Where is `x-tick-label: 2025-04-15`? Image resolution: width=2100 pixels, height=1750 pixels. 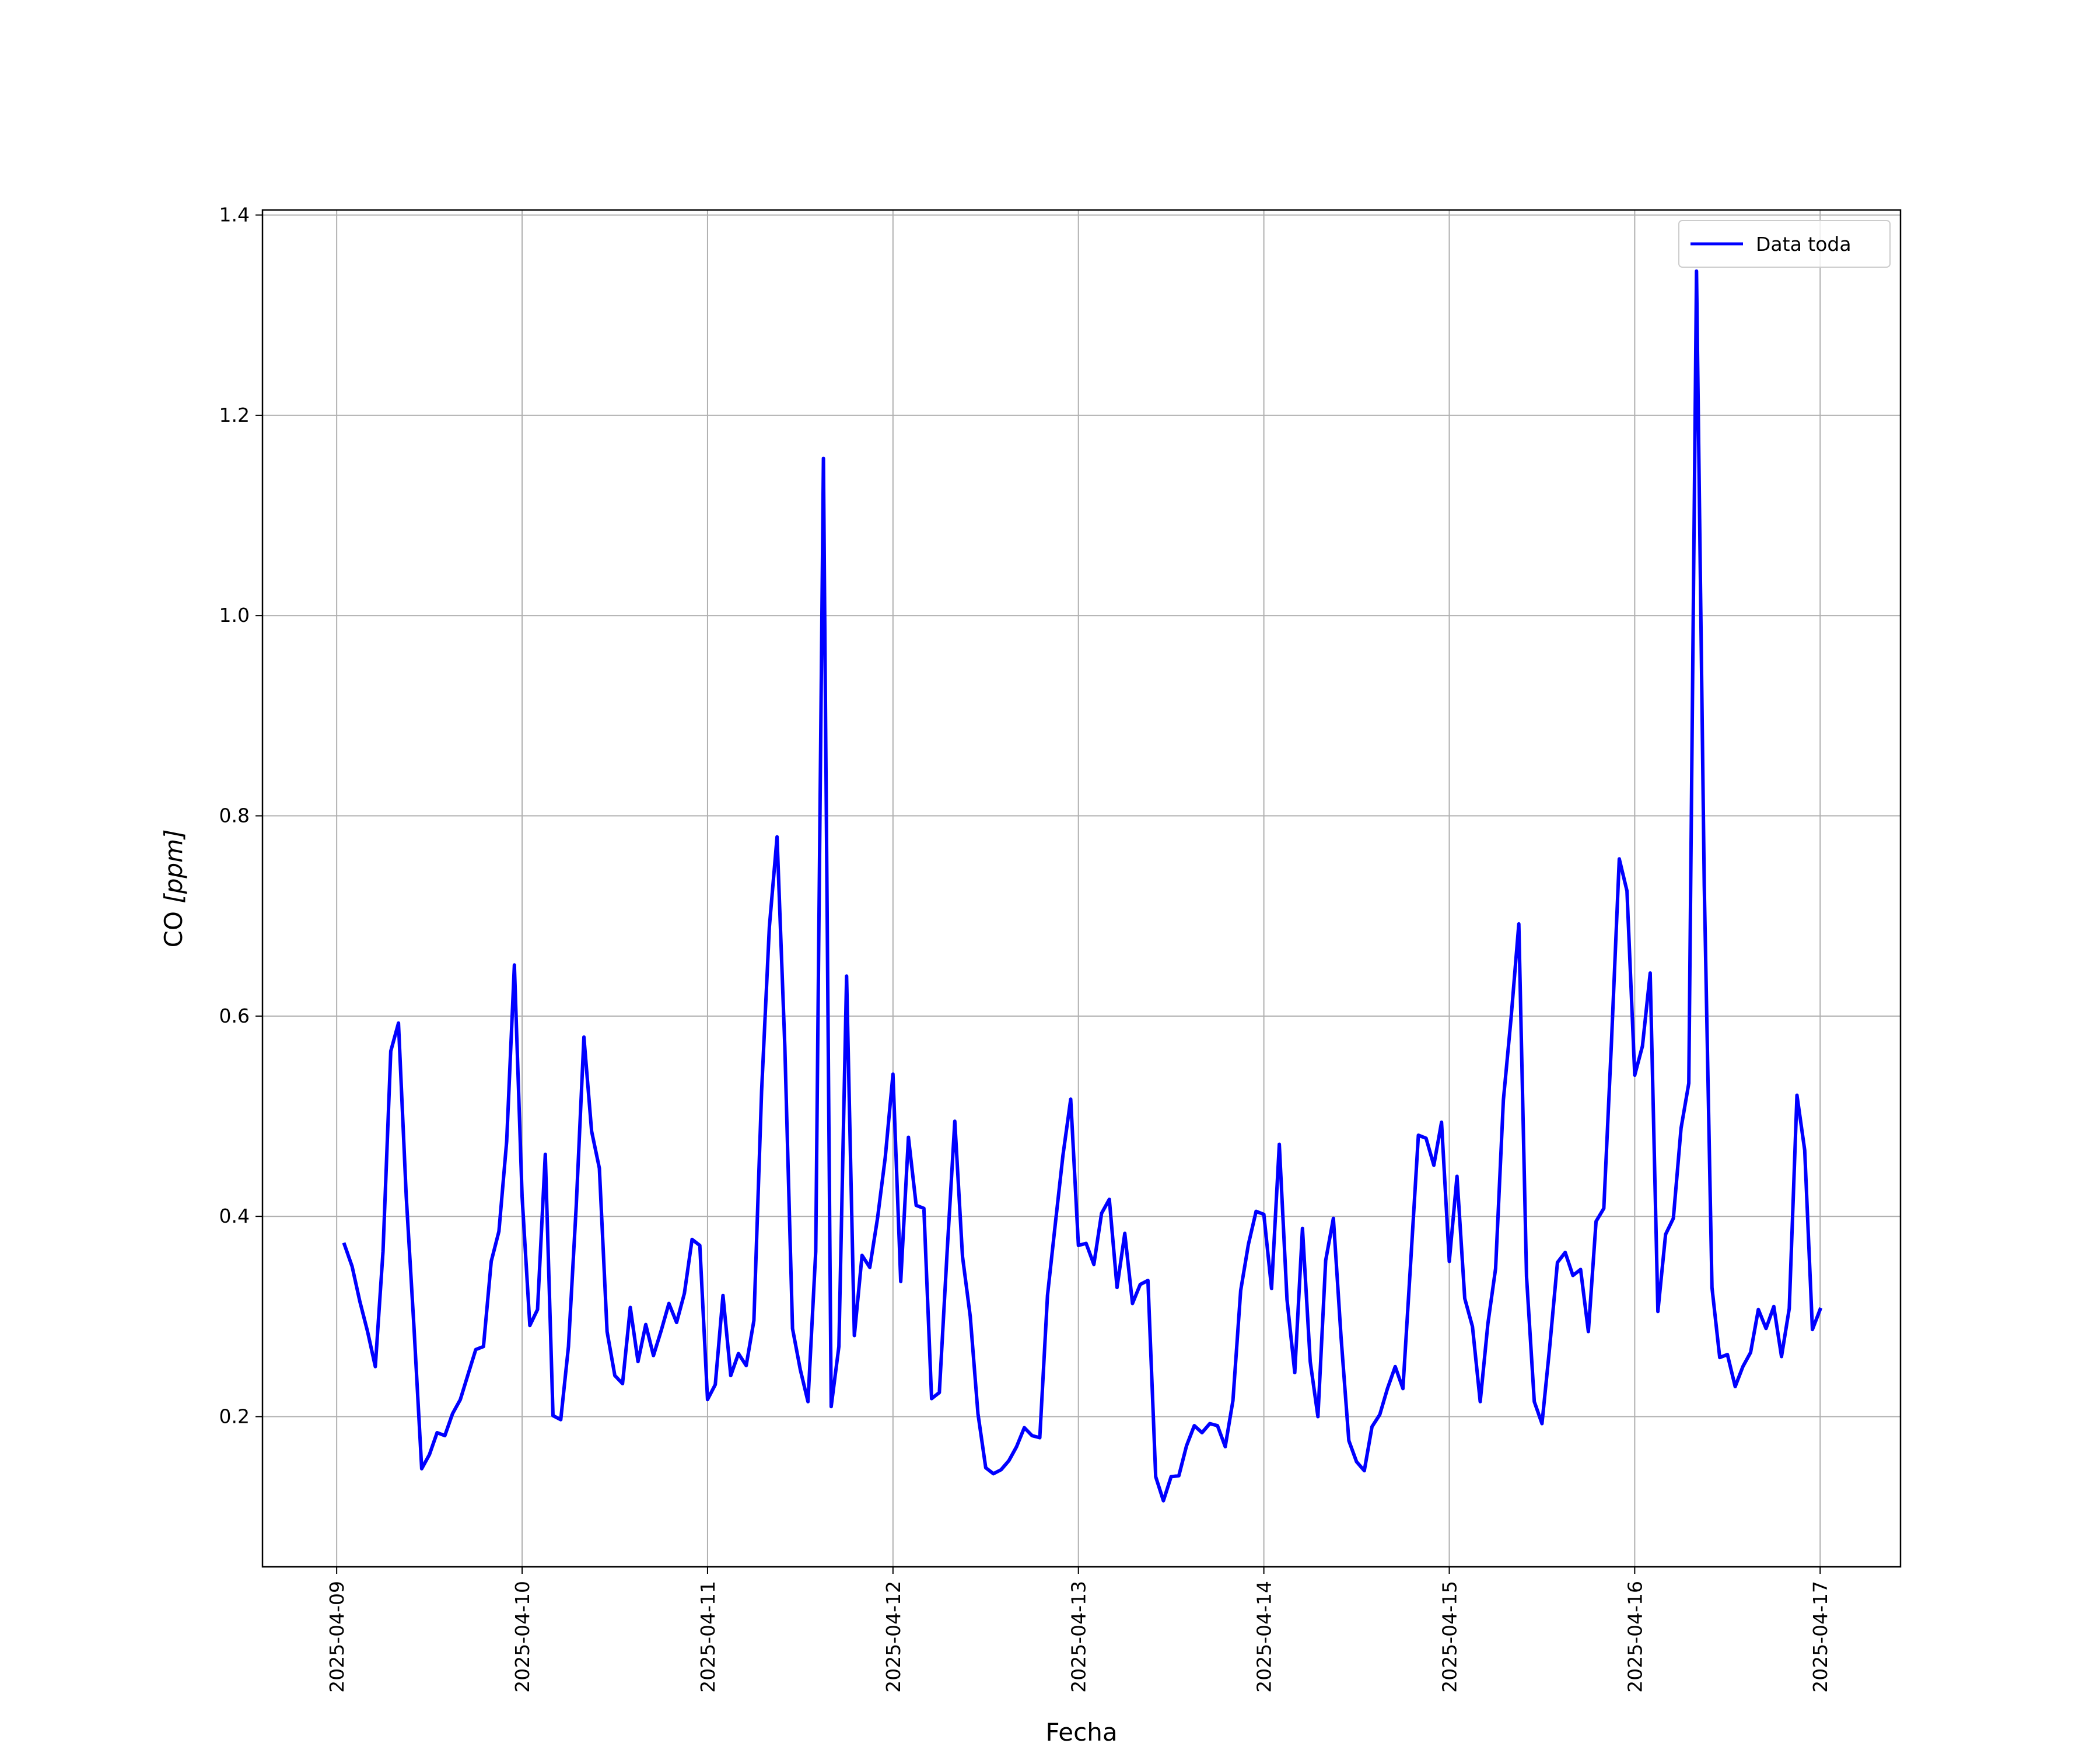
x-tick-label: 2025-04-15 is located at coordinates (1449, 1637).